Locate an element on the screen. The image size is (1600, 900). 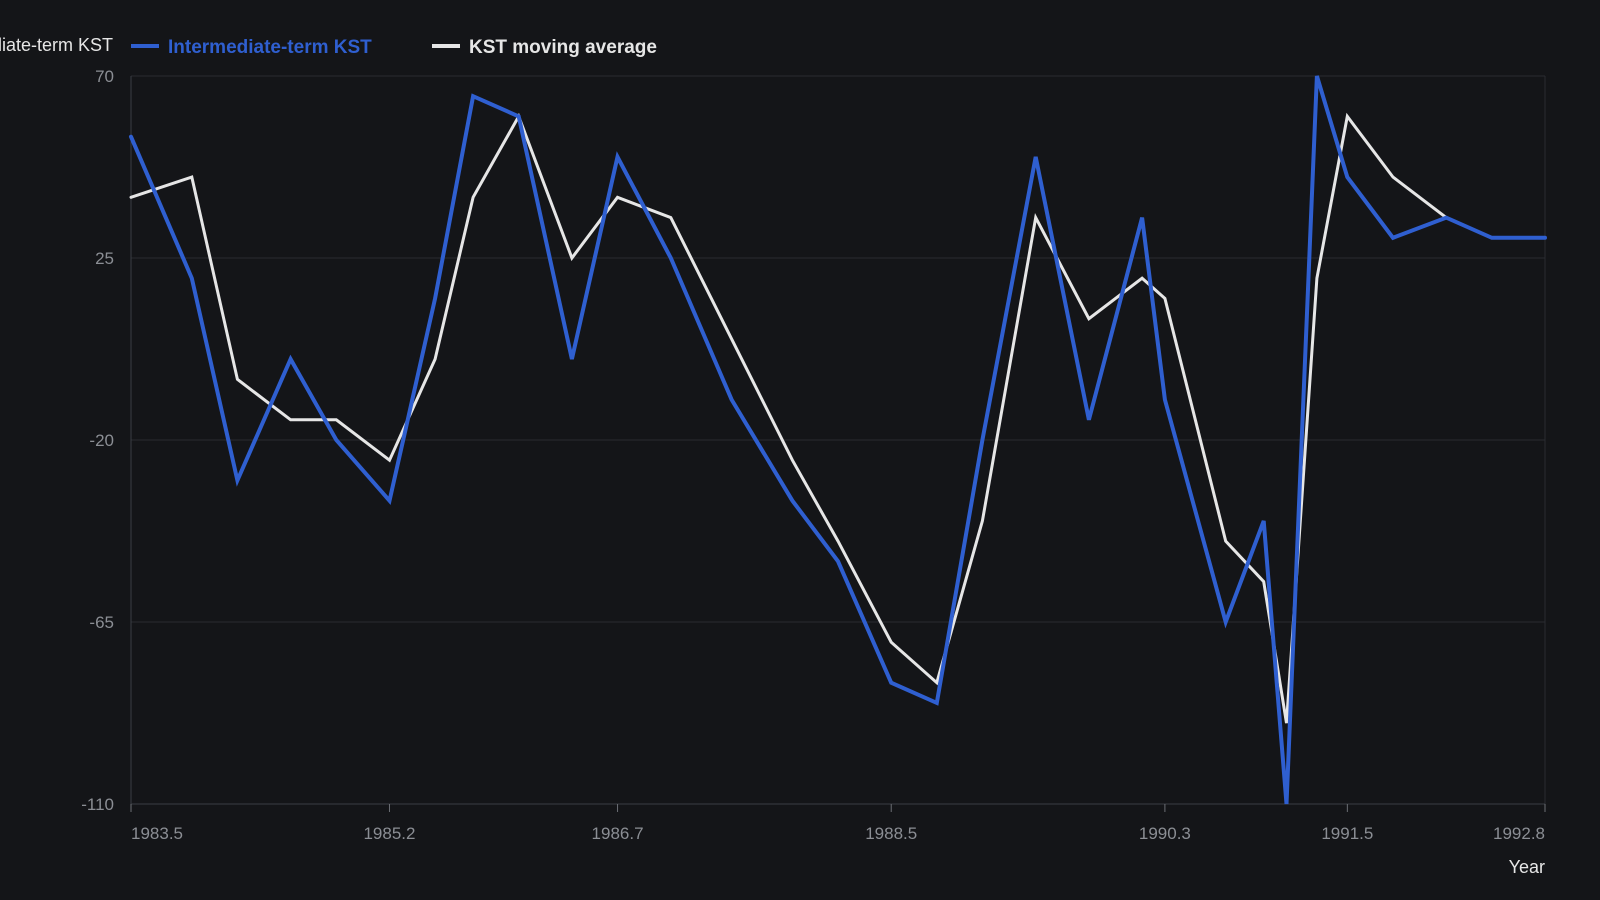
y-tick-label: -110 is located at coordinates (97, 804).